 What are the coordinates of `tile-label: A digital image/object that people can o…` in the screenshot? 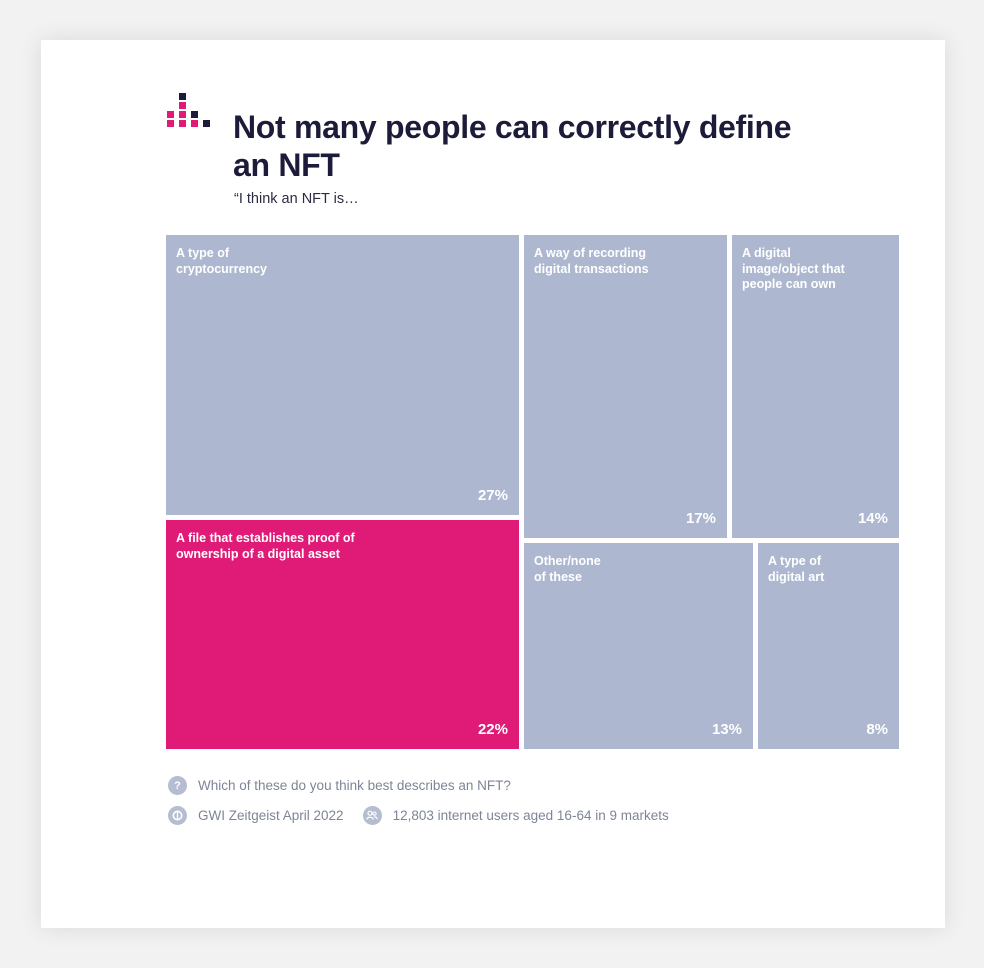 It's located at (793, 268).